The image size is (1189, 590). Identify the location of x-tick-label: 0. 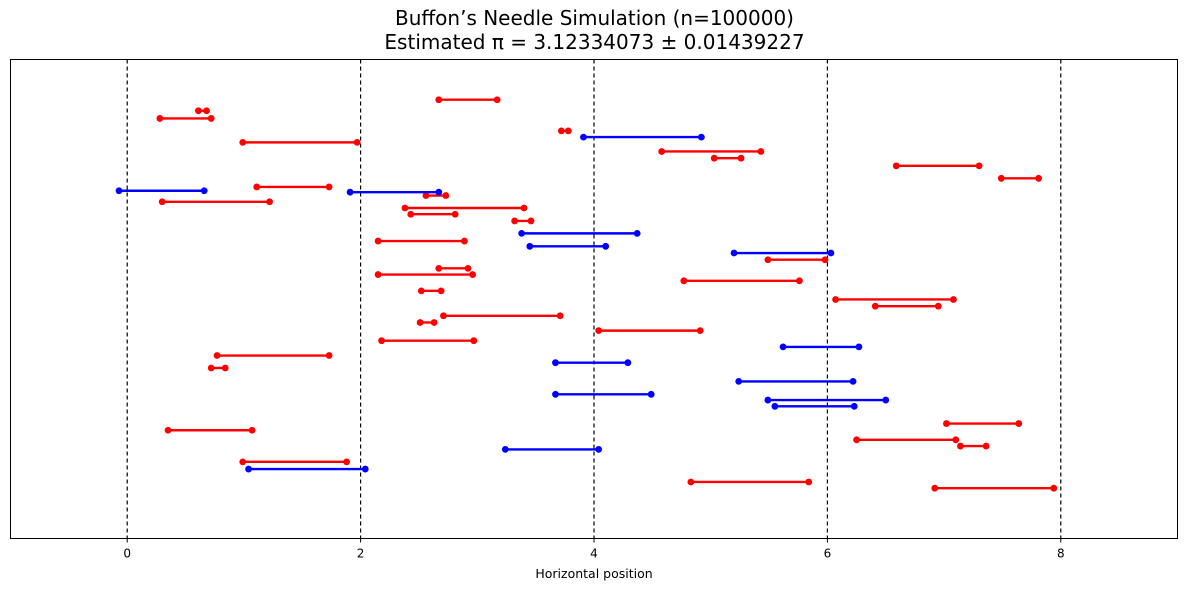
(127, 554).